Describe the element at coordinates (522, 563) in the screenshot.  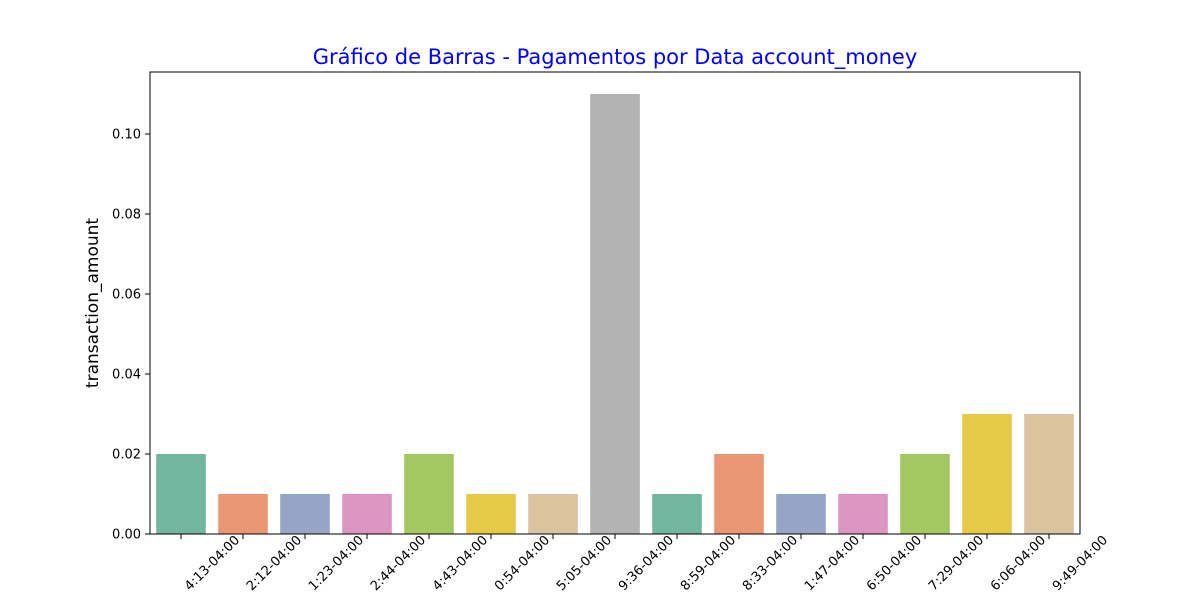
I see `x-tick-label: 0:54-04:00` at that location.